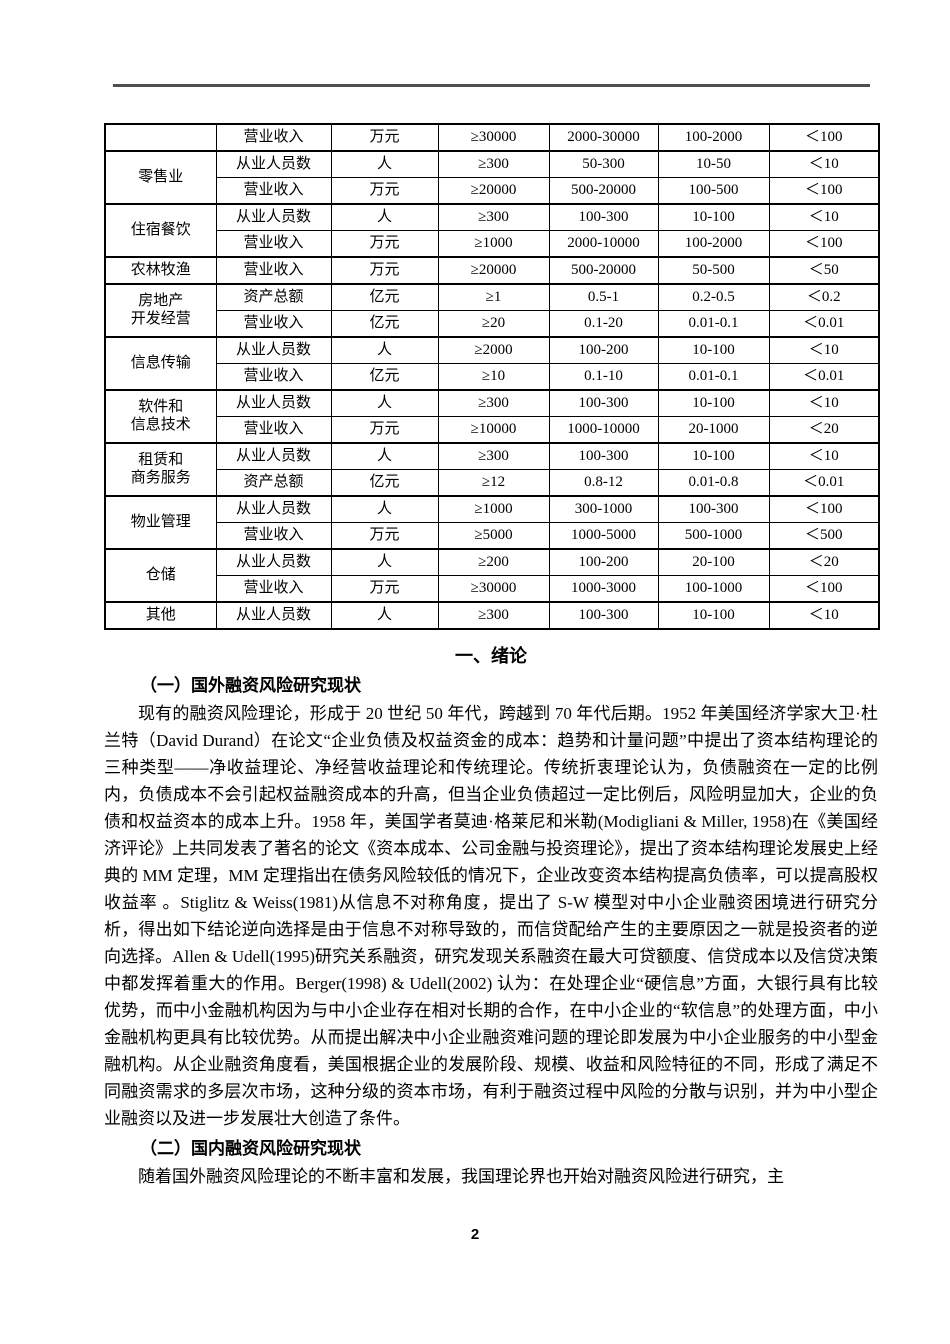 The width and height of the screenshot is (950, 1344). I want to click on table-cell: ≥20, so click(493, 324).